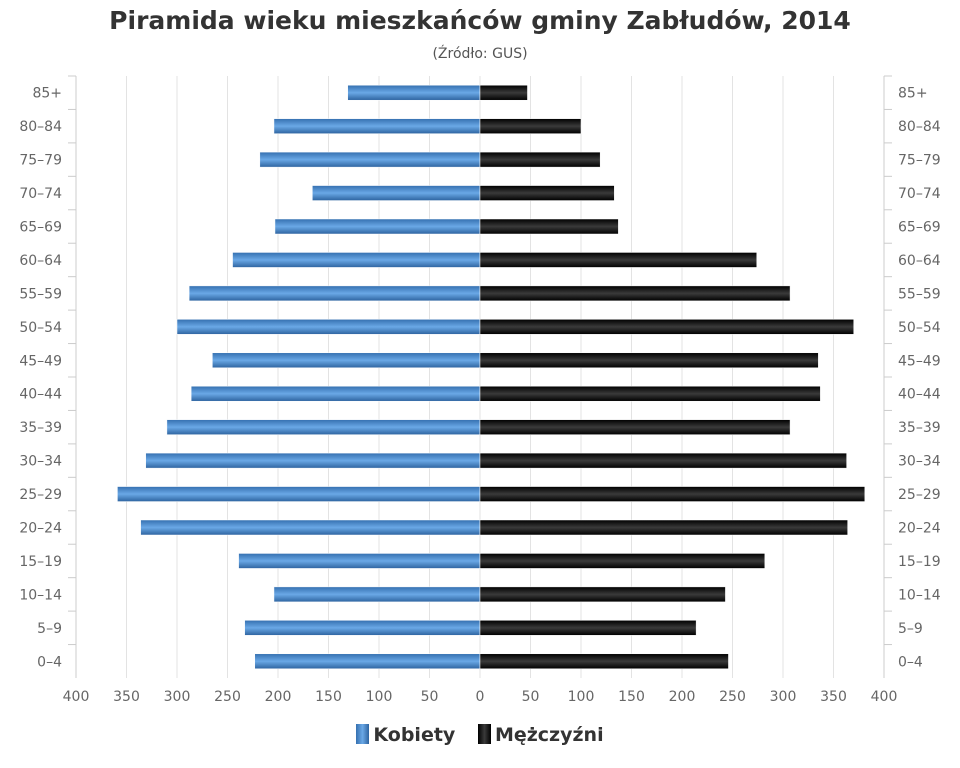 Image resolution: width=960 pixels, height=768 pixels. What do you see at coordinates (40, 361) in the screenshot?
I see `y-tick-label-left: 45–49` at bounding box center [40, 361].